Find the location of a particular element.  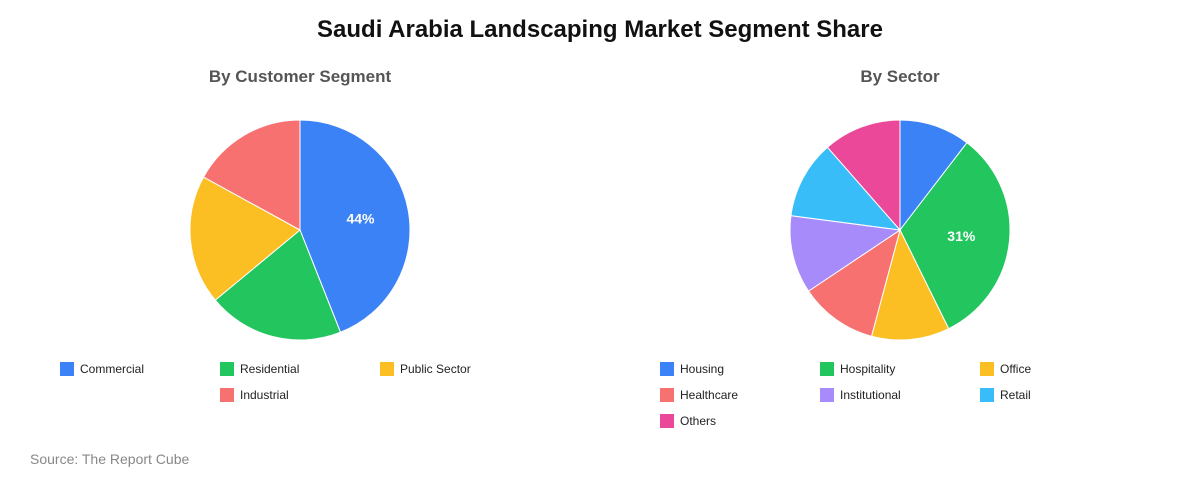

legend-label: Institutional is located at coordinates (870, 395).